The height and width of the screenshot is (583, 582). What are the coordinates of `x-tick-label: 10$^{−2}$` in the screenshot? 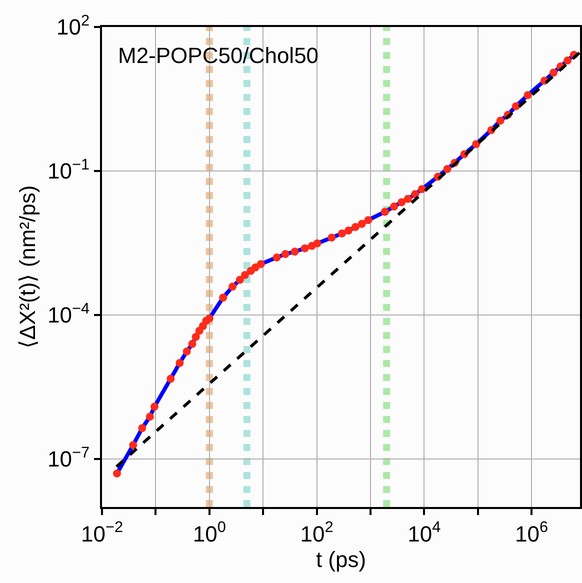 It's located at (102, 532).